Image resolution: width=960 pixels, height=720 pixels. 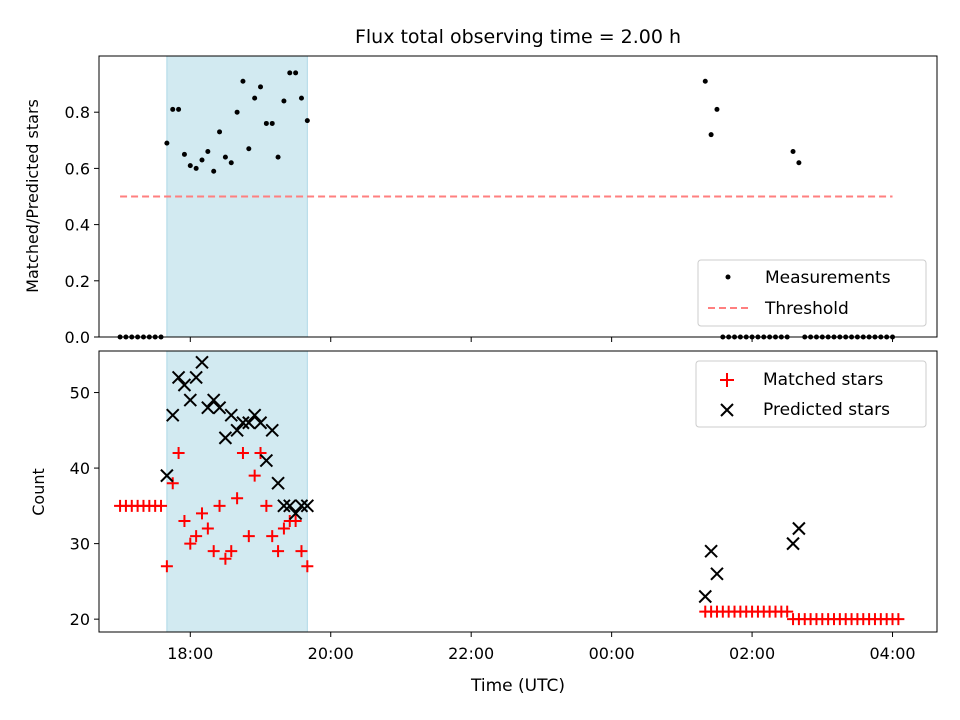 What do you see at coordinates (727, 410) in the screenshot?
I see `legend-predicted-marker` at bounding box center [727, 410].